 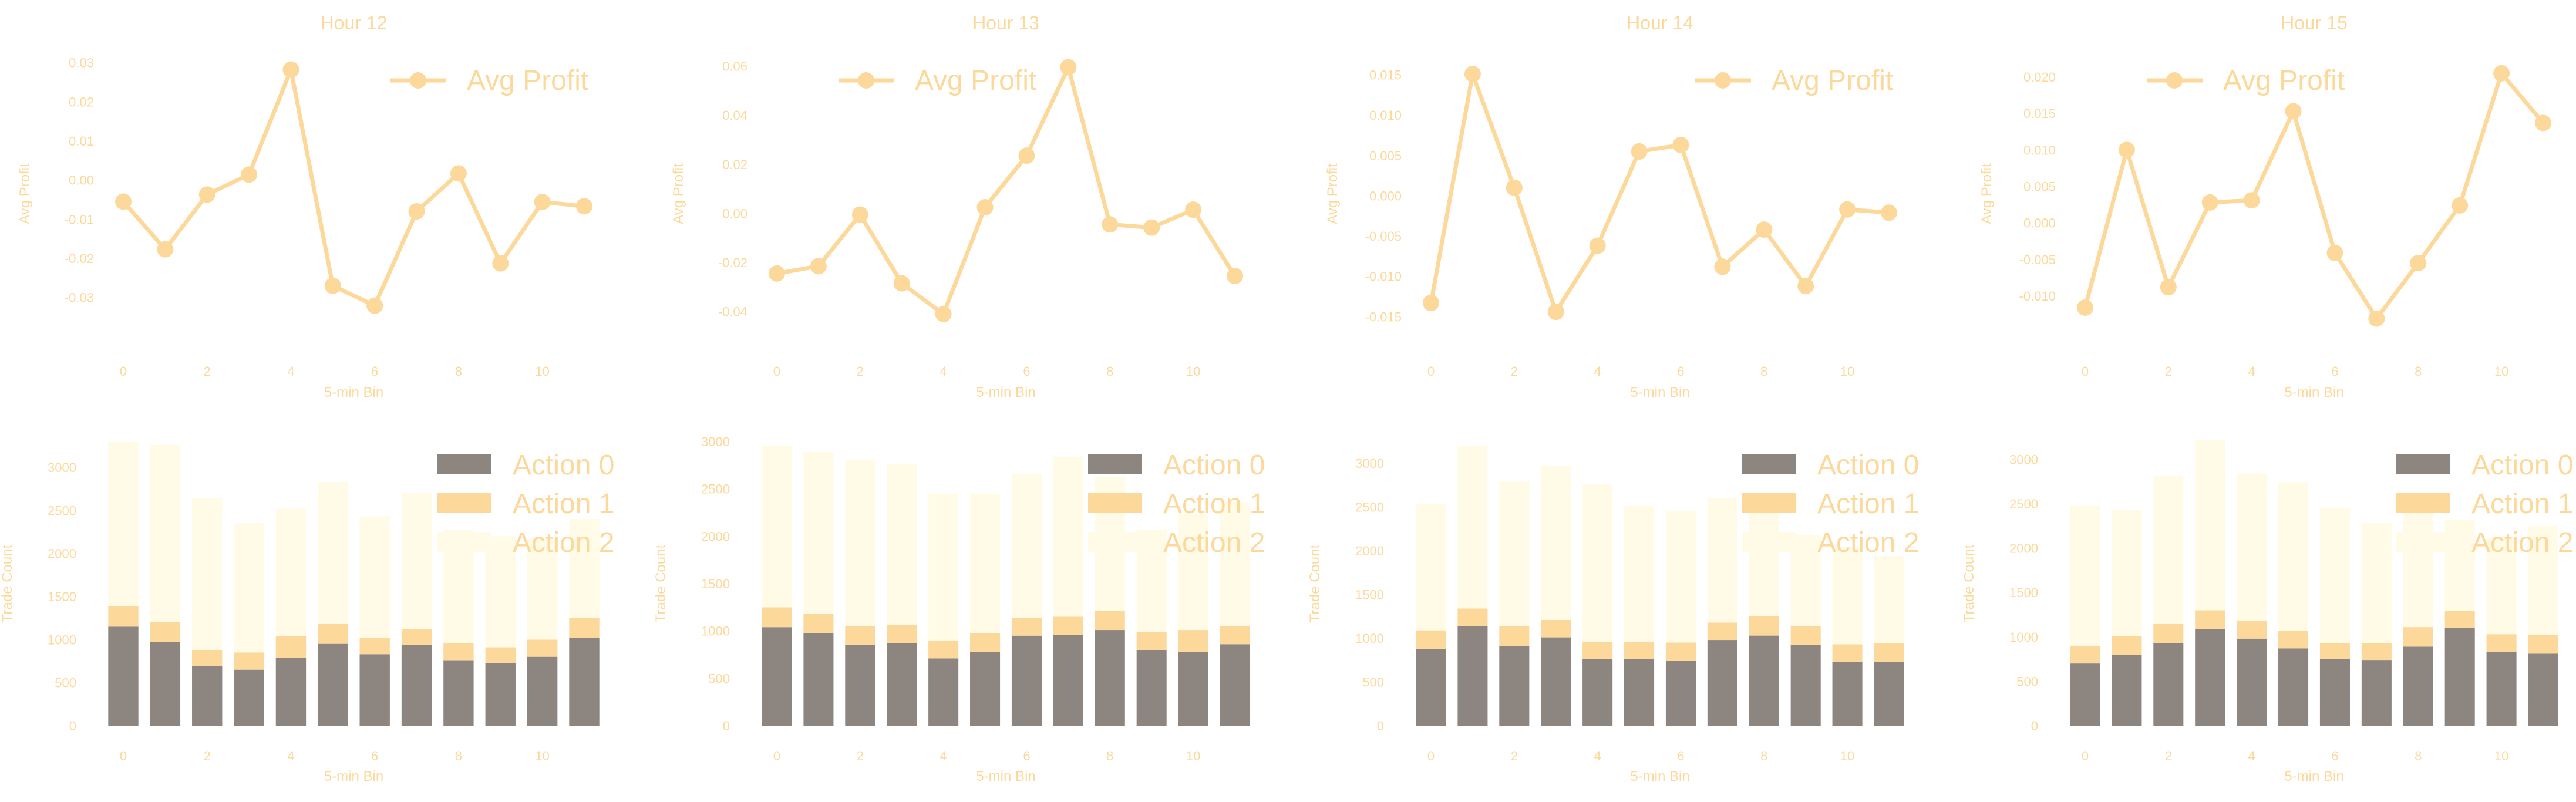 I want to click on y-tick-label: 500, so click(x=719, y=678).